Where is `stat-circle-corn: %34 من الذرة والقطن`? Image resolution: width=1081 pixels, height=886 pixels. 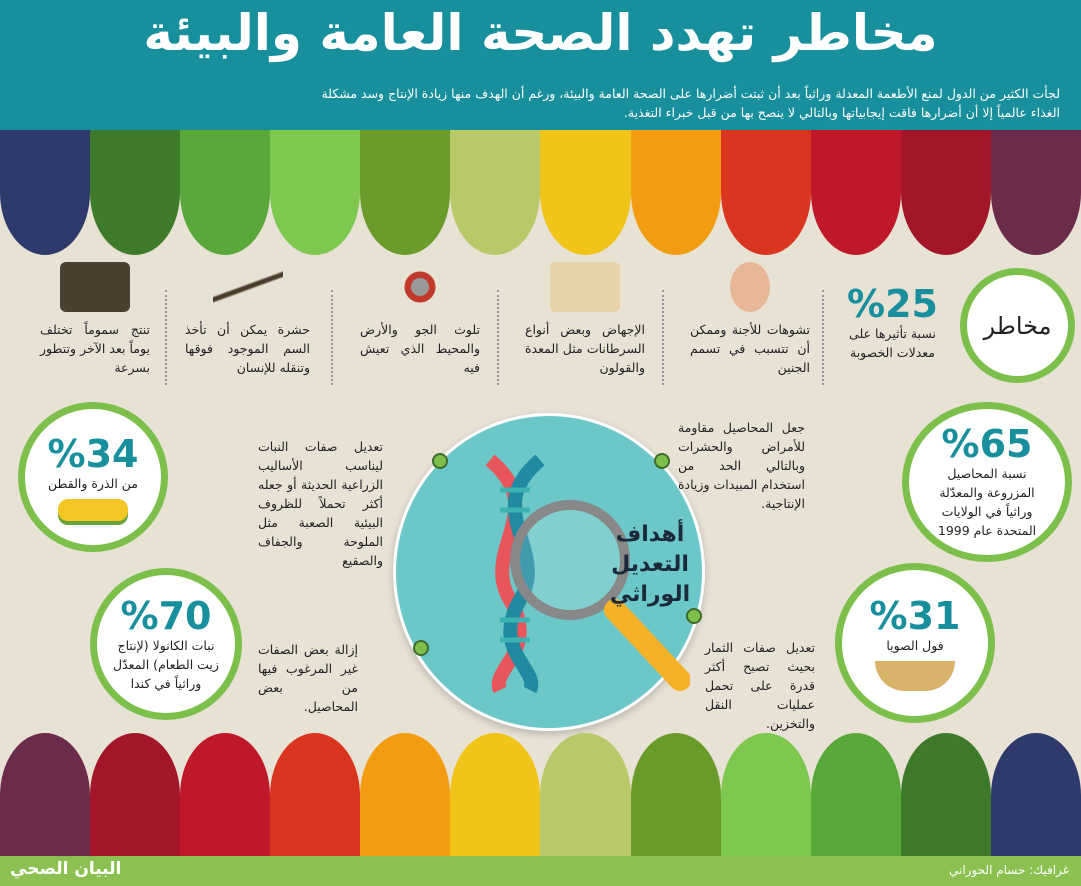 stat-circle-corn: %34 من الذرة والقطن is located at coordinates (93, 477).